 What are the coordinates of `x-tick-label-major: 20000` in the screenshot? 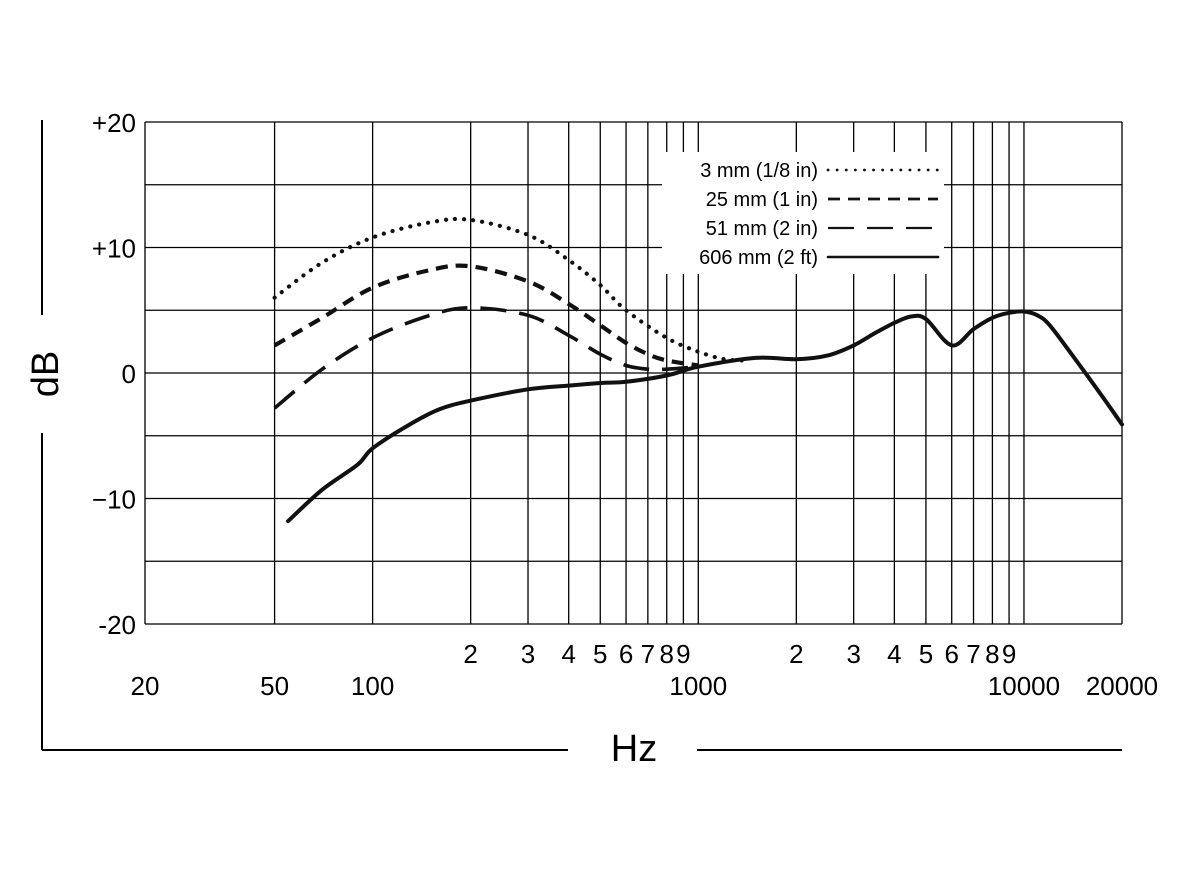 It's located at (1122, 686).